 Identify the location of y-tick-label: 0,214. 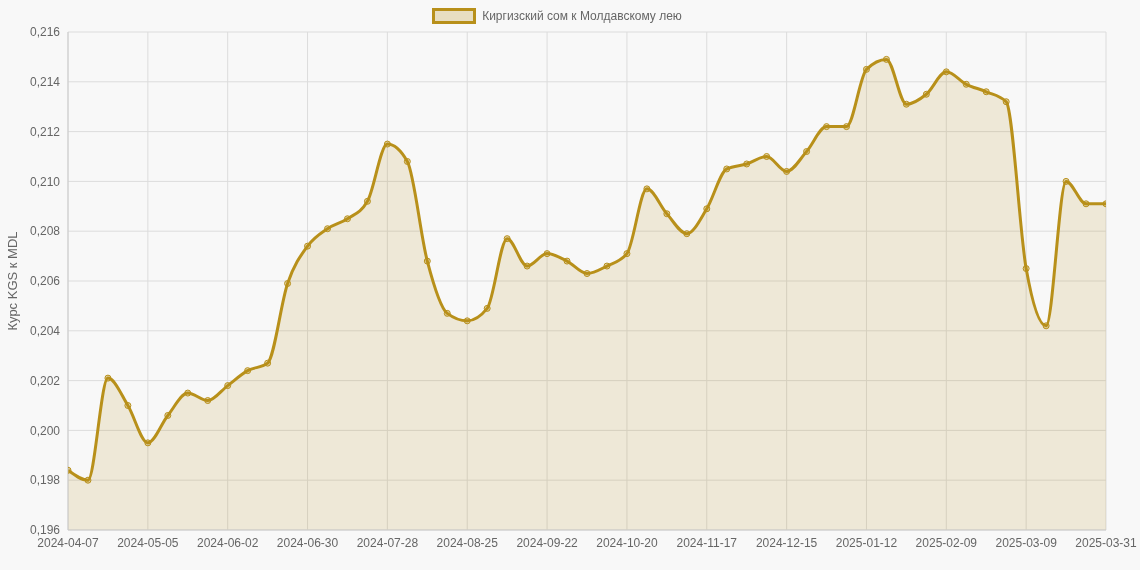
(45, 82).